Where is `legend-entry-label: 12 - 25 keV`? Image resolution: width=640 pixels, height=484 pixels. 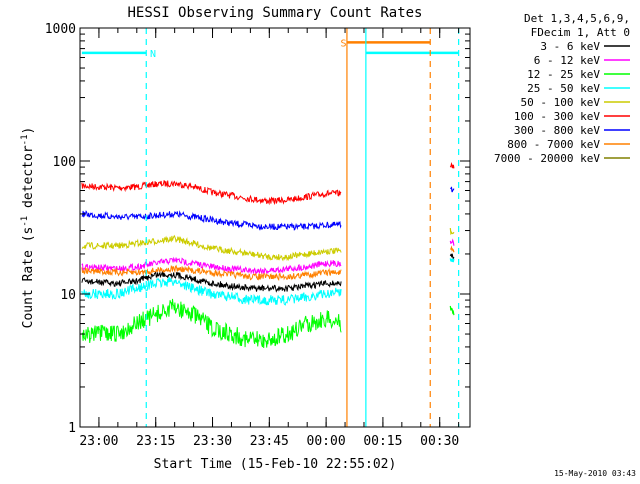 legend-entry-label: 12 - 25 keV is located at coordinates (563, 74).